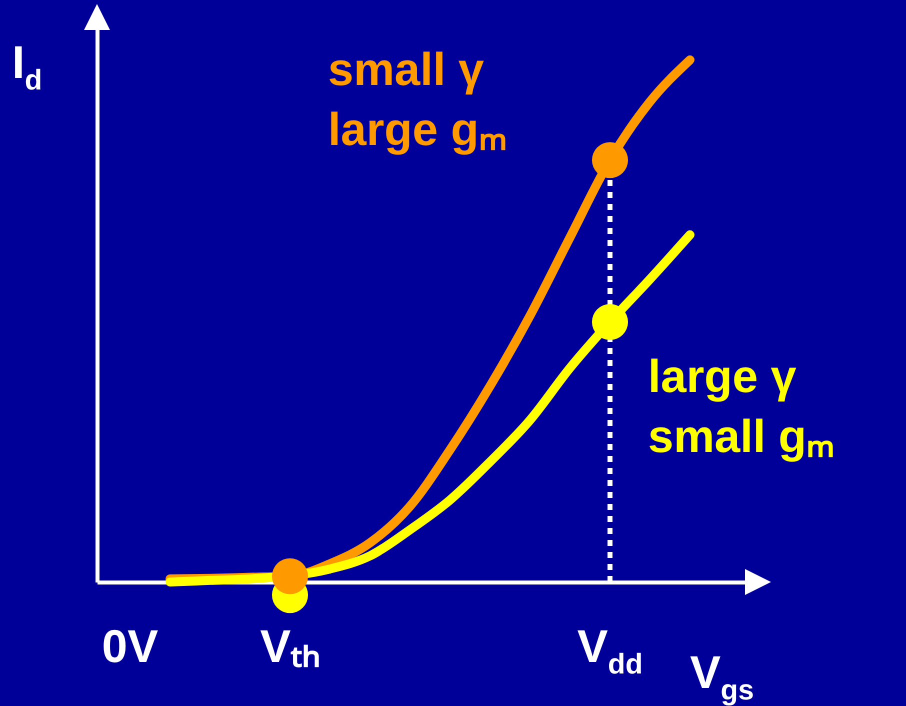  What do you see at coordinates (130, 646) in the screenshot?
I see `x-tick-label: 0V` at bounding box center [130, 646].